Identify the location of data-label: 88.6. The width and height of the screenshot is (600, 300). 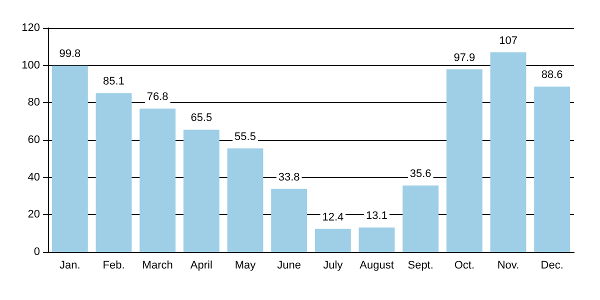
(552, 75).